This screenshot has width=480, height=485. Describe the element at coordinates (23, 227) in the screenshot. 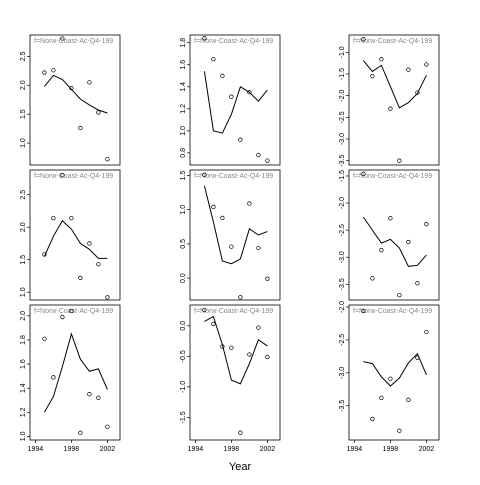

I see `y-tick-label: 2.0` at that location.